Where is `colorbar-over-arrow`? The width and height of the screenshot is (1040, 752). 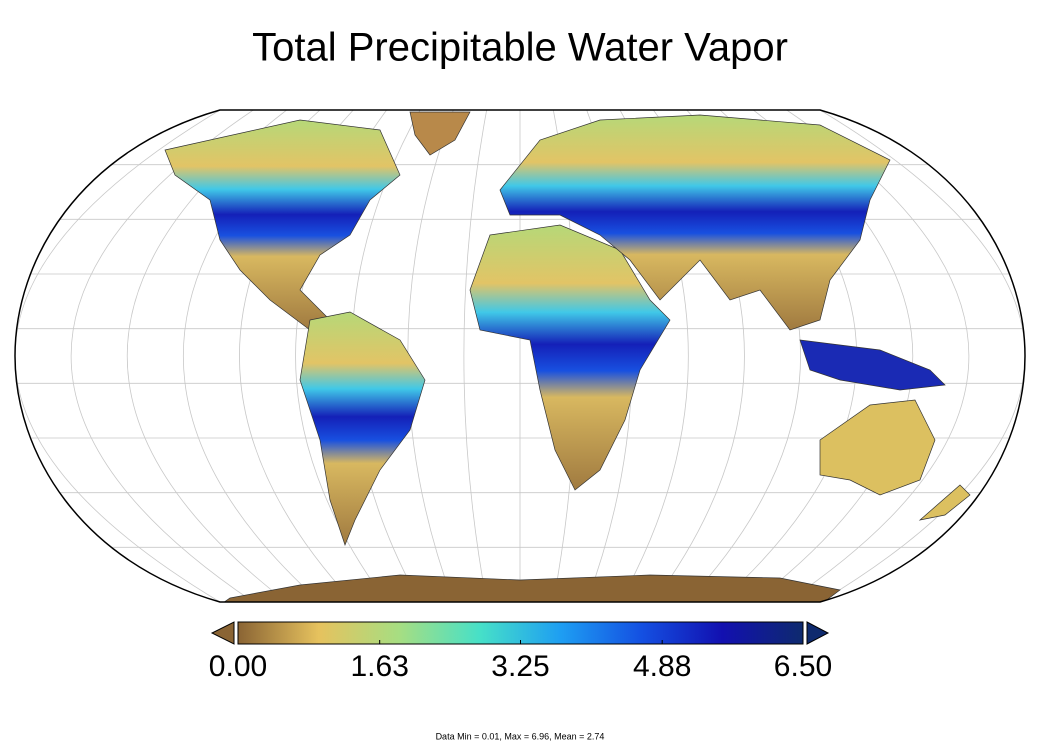 colorbar-over-arrow is located at coordinates (818, 633).